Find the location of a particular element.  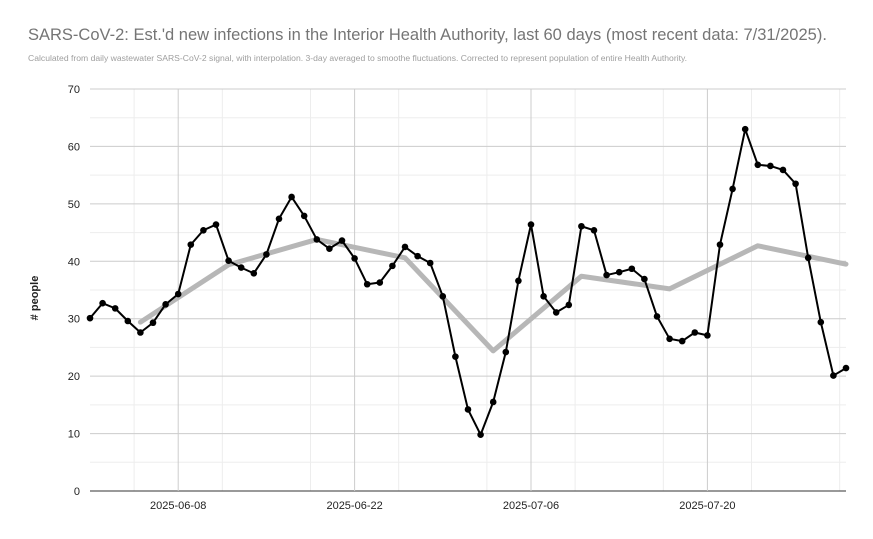

y-tick-label: 70 is located at coordinates (74, 90).